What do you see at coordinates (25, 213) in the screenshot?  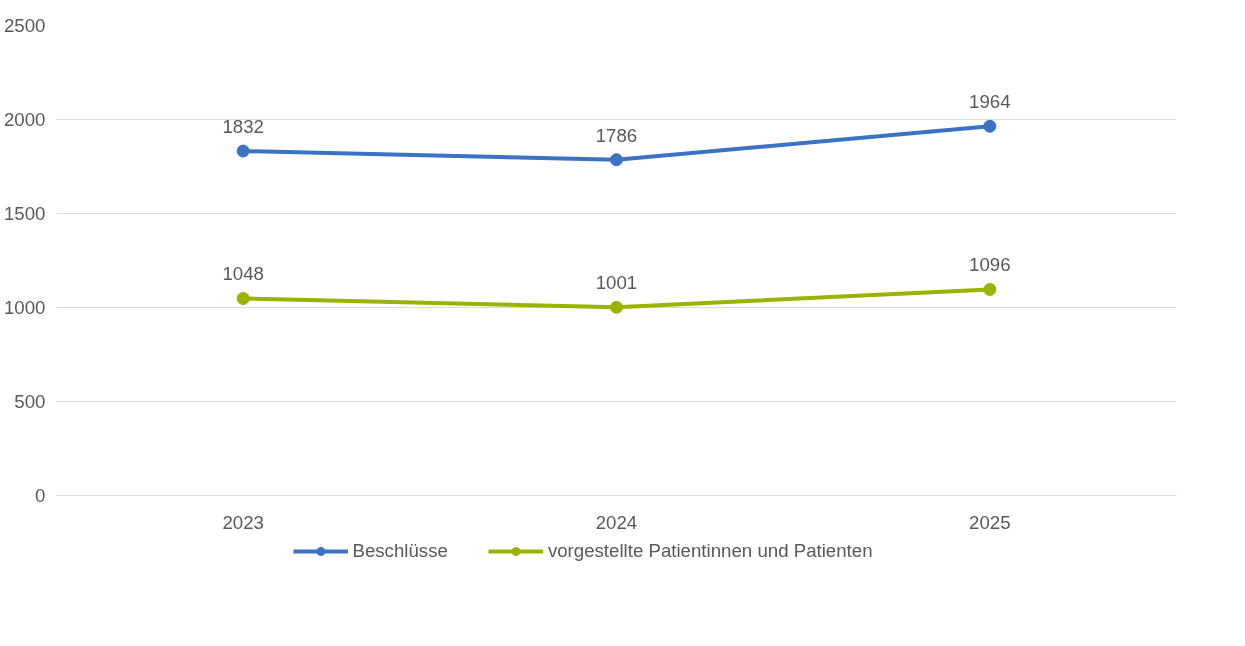 I see `y-tick-label: 1500` at bounding box center [25, 213].